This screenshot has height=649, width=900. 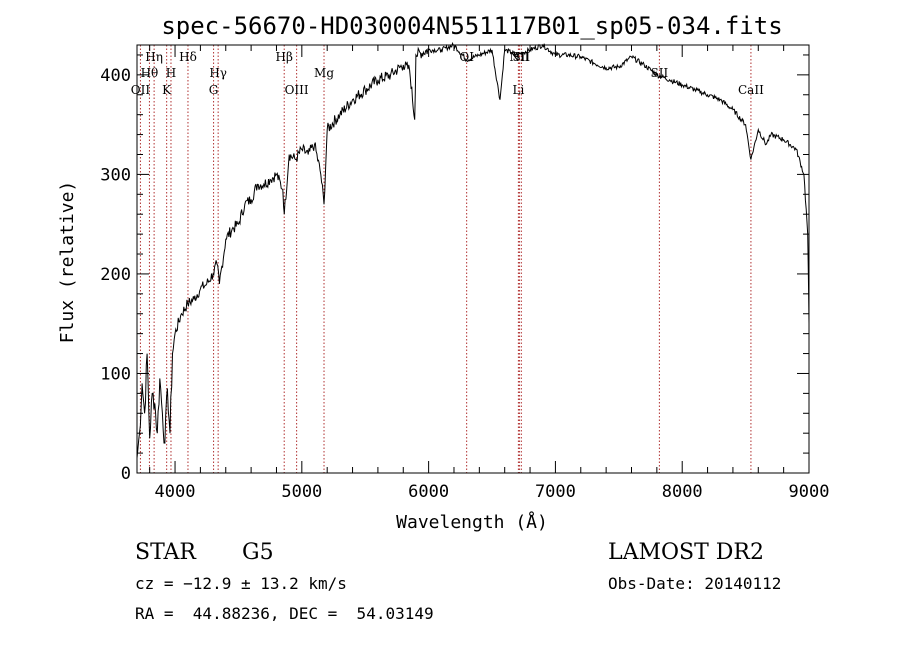 What do you see at coordinates (472, 522) in the screenshot?
I see `x-axis-label: Wavelength (Å)` at bounding box center [472, 522].